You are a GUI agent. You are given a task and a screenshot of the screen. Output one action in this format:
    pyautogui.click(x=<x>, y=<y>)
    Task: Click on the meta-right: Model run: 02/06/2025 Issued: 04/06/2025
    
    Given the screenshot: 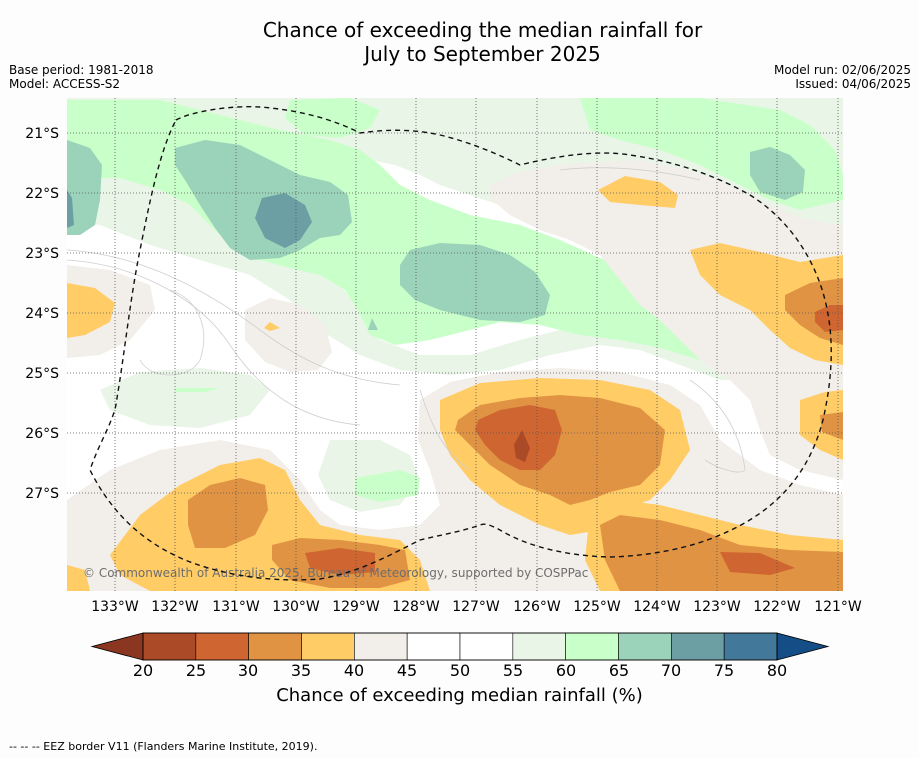 What is the action you would take?
    pyautogui.click(x=842, y=77)
    